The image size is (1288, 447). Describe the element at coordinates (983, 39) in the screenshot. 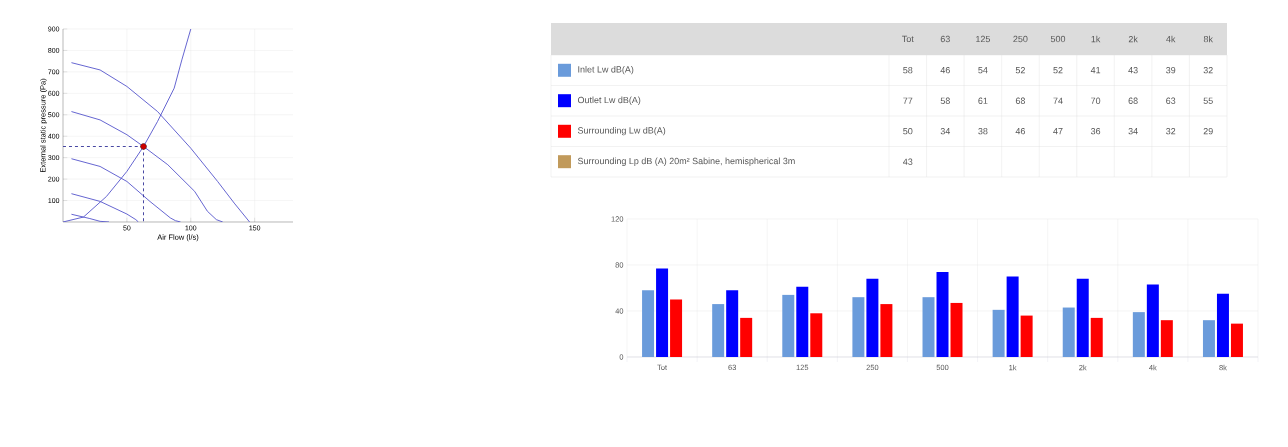

I see `category-label: 125` at that location.